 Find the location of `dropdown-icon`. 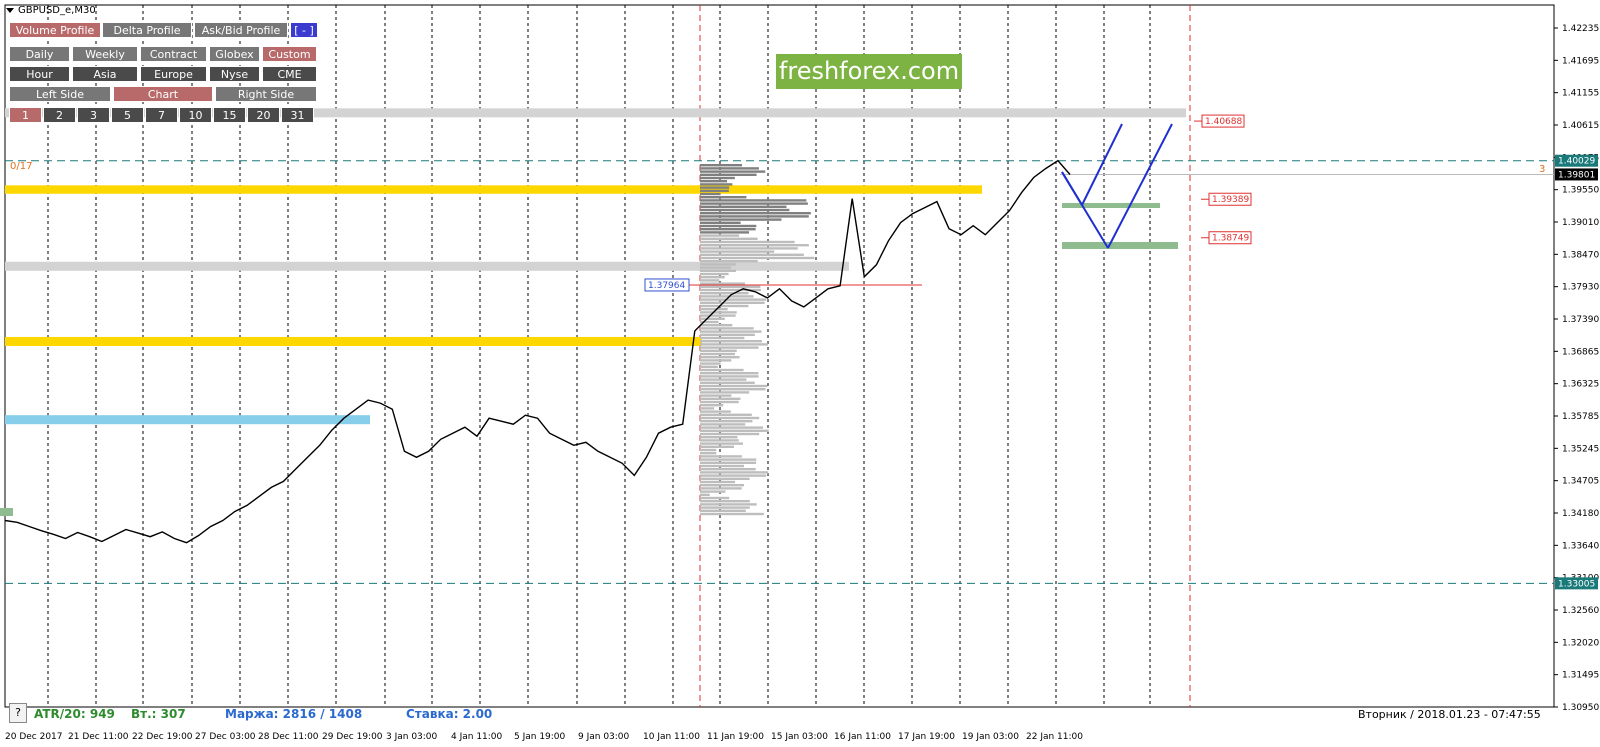

dropdown-icon is located at coordinates (10, 10).